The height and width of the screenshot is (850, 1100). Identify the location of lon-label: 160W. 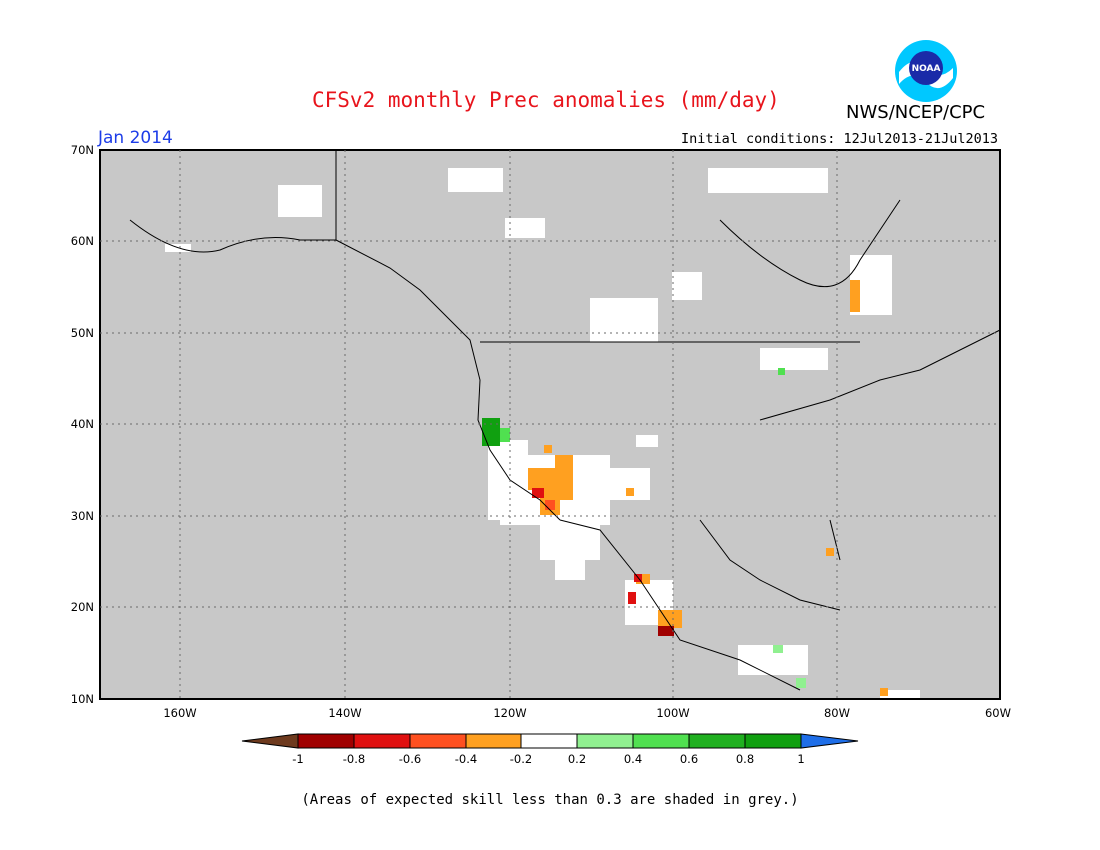
(179, 713).